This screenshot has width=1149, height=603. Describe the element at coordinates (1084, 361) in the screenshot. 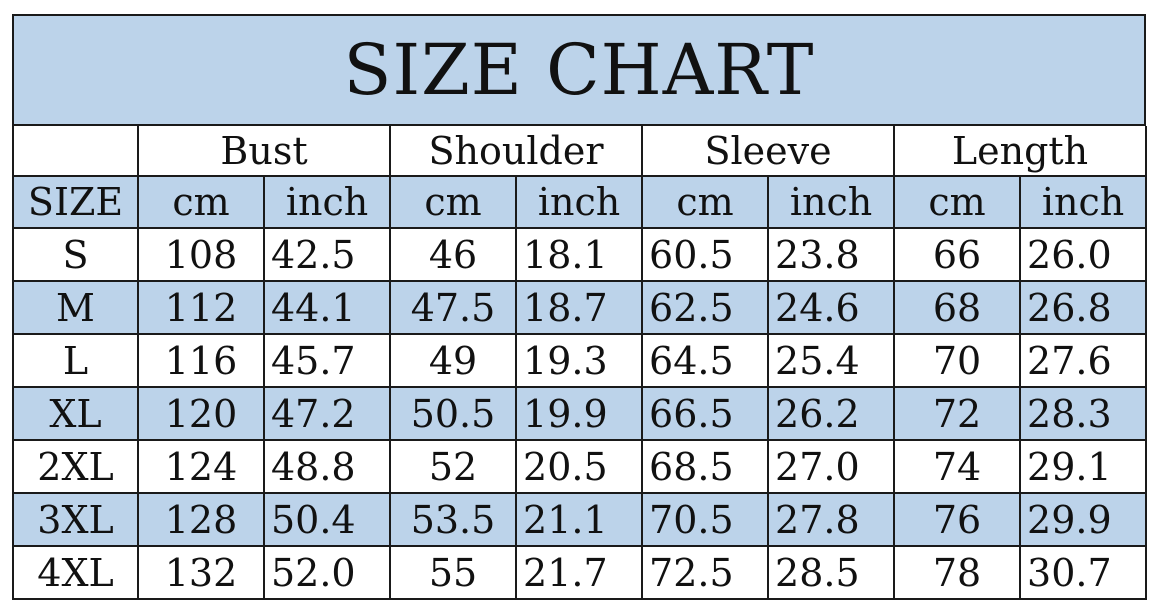

I see `measurement-cell: 27.6` at that location.